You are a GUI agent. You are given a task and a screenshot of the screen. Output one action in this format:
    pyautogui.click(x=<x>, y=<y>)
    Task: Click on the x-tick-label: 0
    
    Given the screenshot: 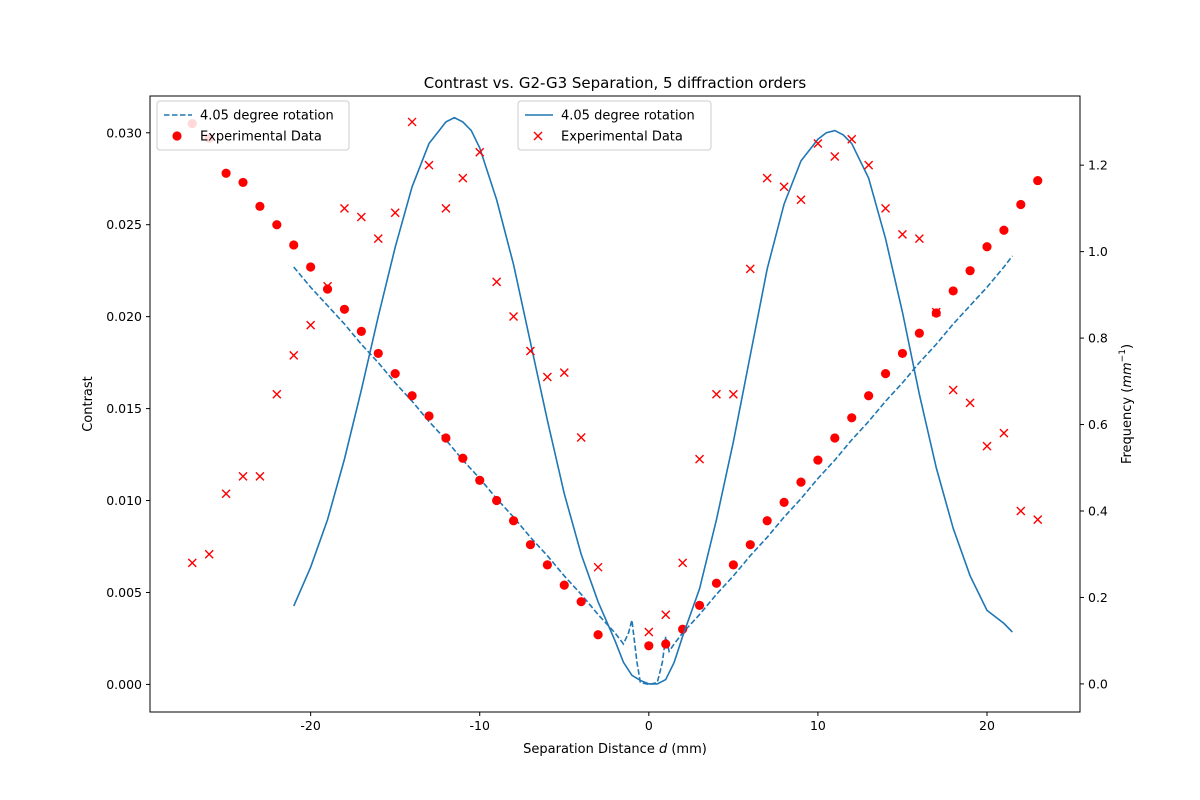 What is the action you would take?
    pyautogui.click(x=649, y=725)
    